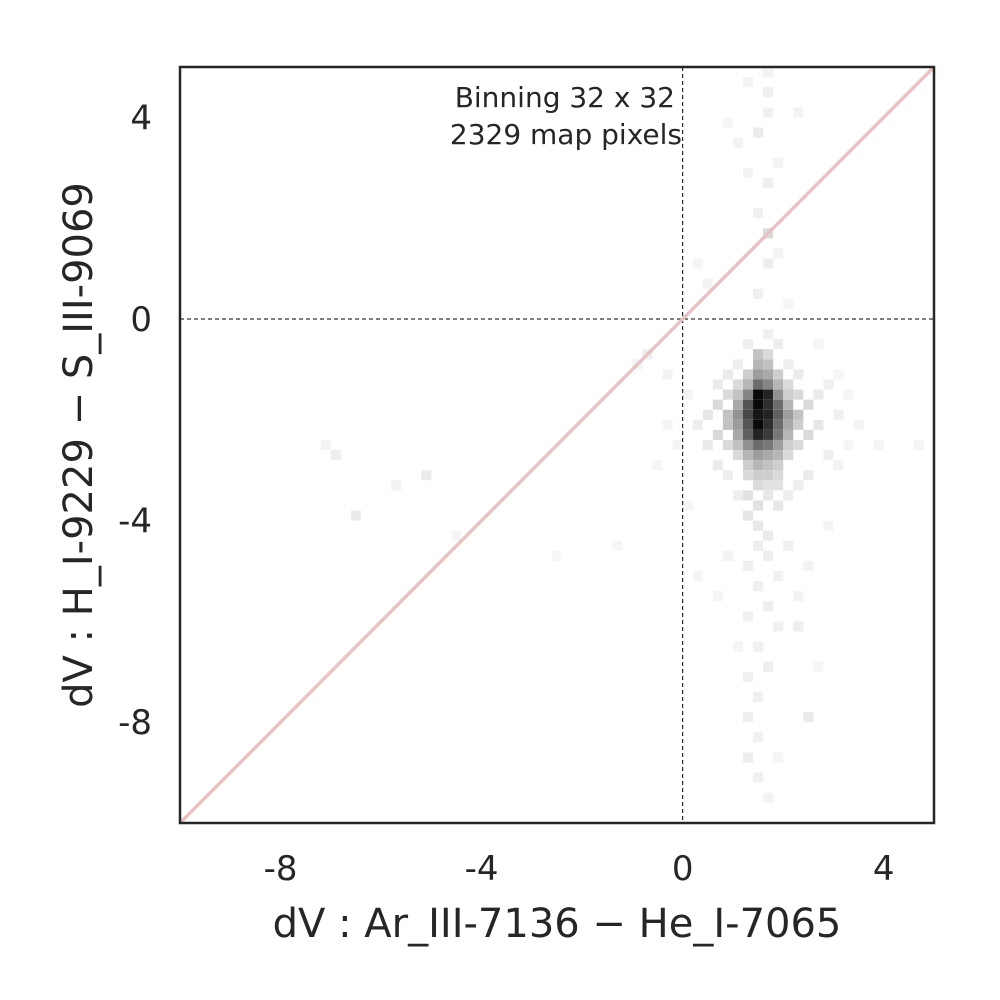 The image size is (1000, 1000). What do you see at coordinates (141, 320) in the screenshot?
I see `y-tick-label: 0` at bounding box center [141, 320].